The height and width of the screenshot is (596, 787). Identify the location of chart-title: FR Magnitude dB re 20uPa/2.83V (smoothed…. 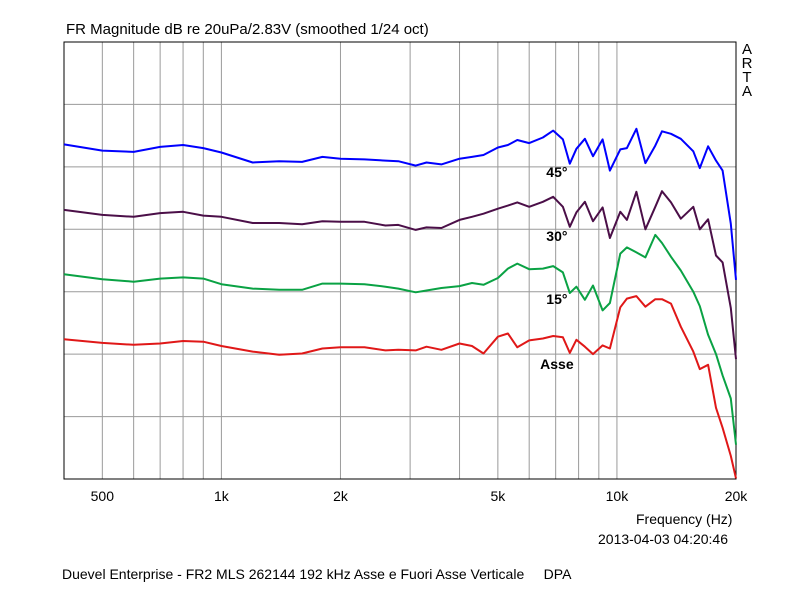
(247, 29).